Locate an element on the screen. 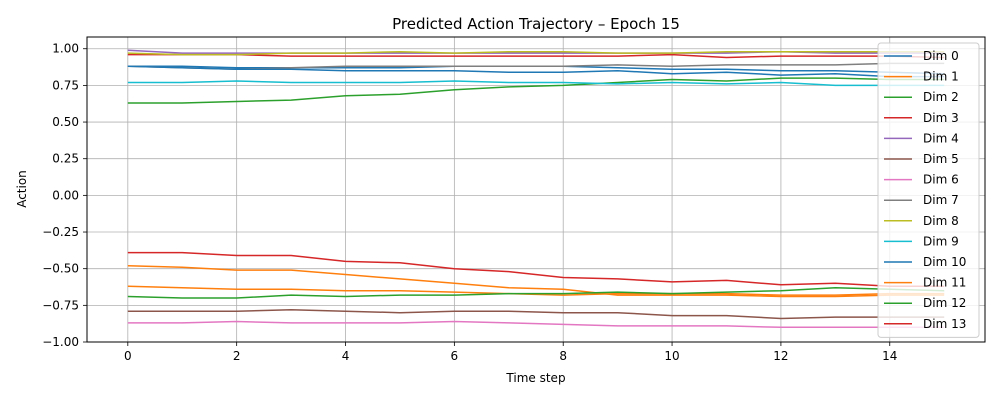 Image resolution: width=1000 pixels, height=400 pixels. x-tick-label: 8 is located at coordinates (563, 356).